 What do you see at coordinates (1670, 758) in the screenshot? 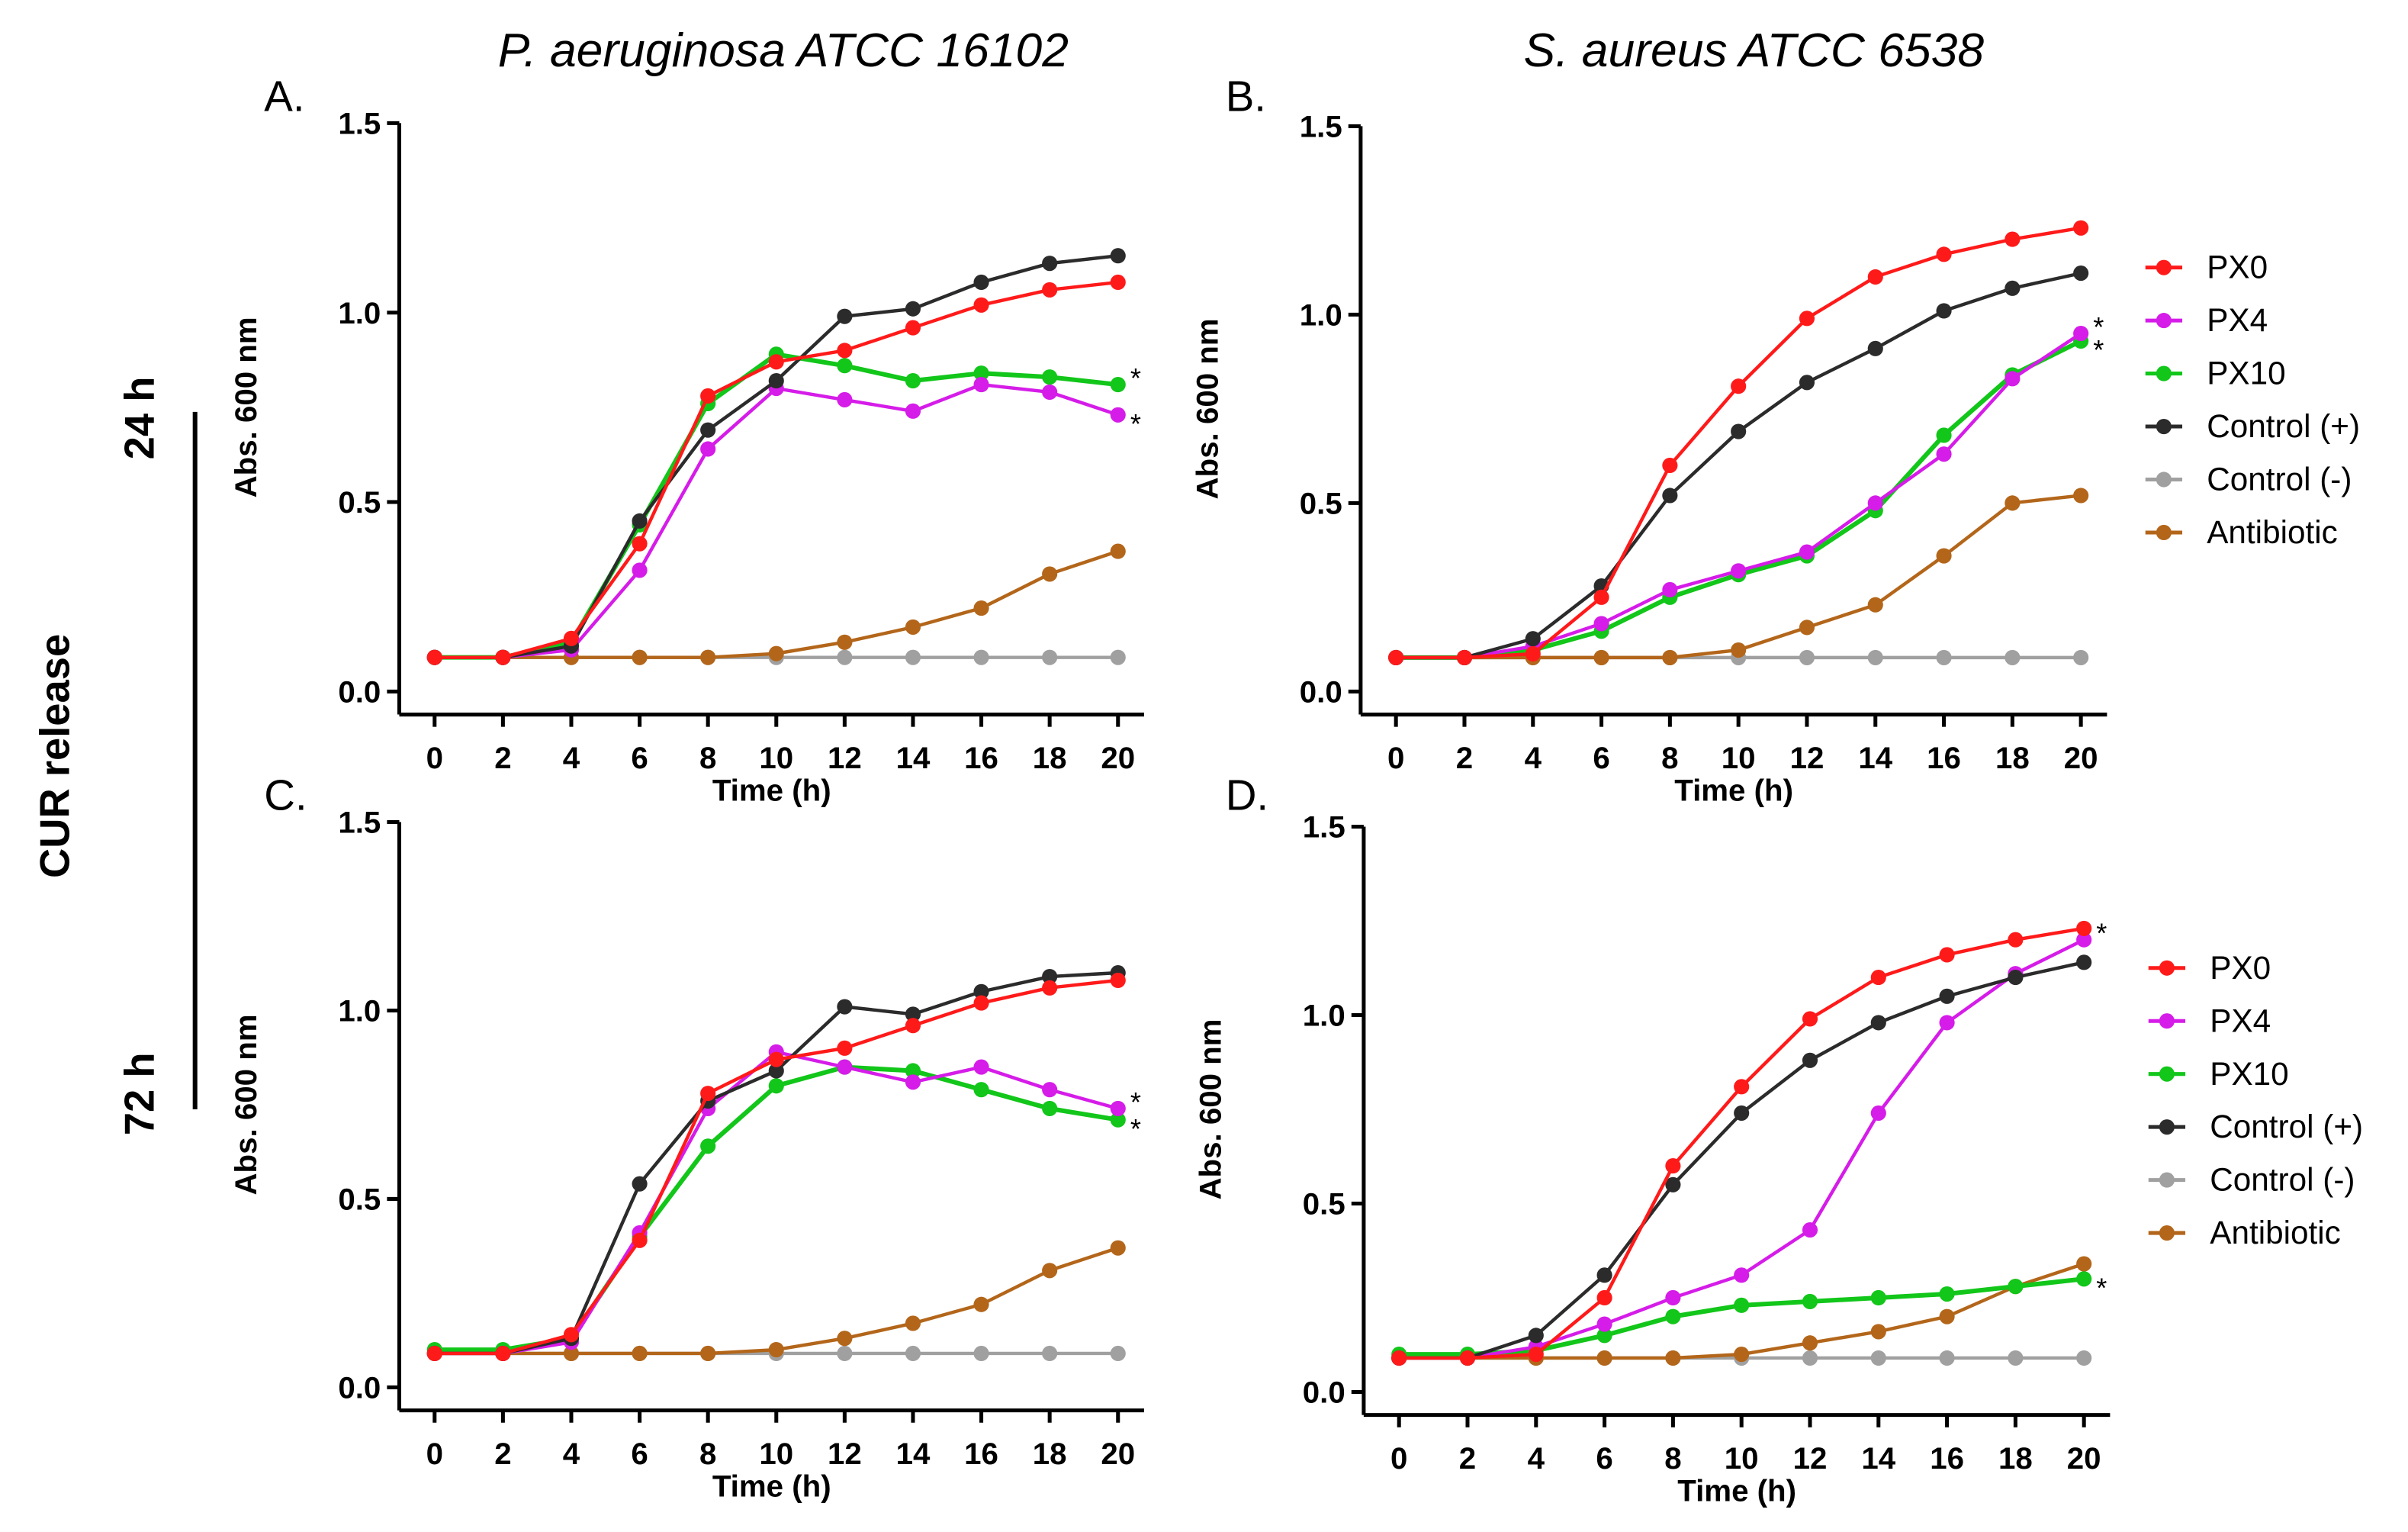
I see `x-tick-label: 8` at bounding box center [1670, 758].